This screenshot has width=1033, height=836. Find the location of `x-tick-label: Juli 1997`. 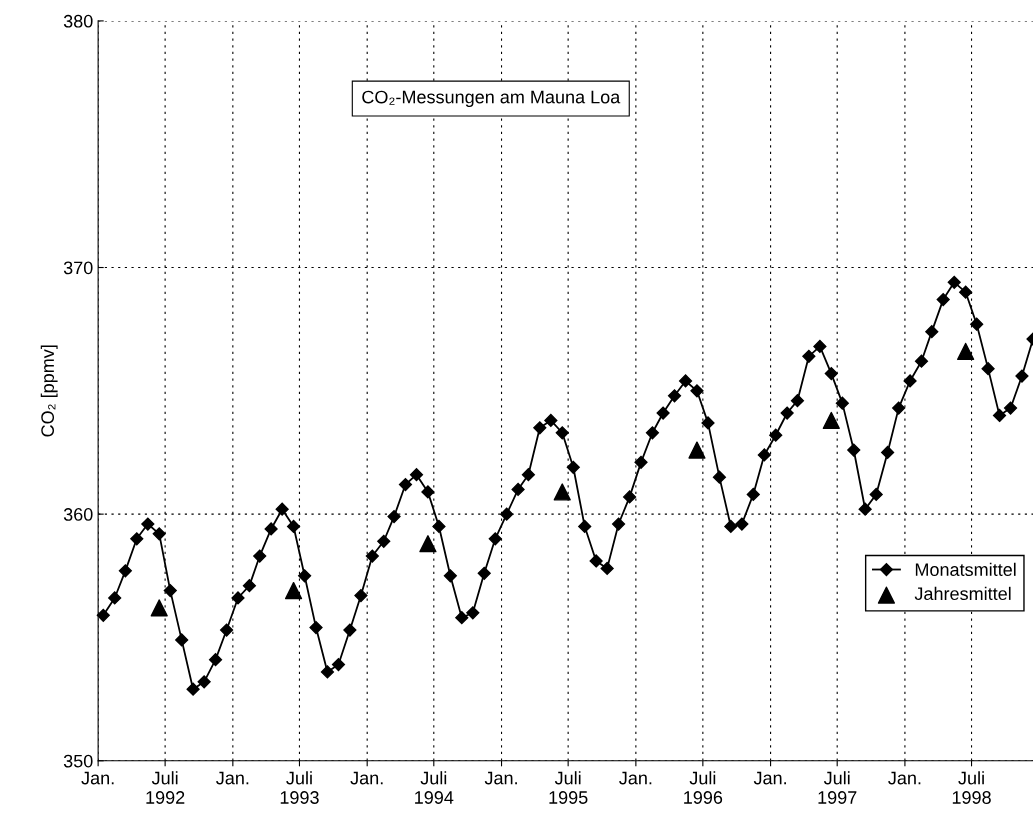

x-tick-label: Juli 1997 is located at coordinates (837, 787).